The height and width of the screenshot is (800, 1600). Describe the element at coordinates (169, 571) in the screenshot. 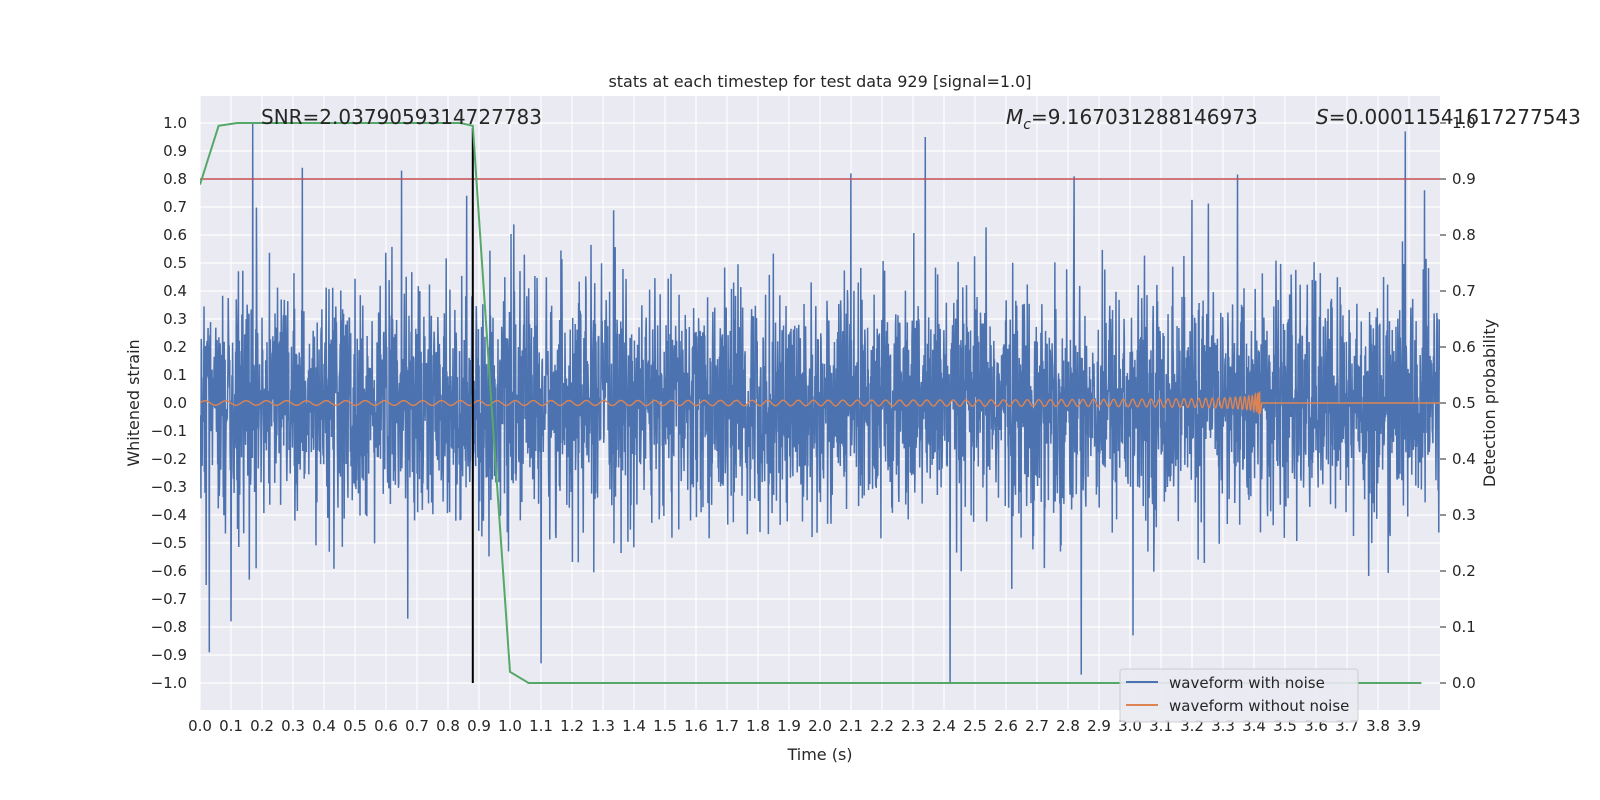

I see `y-tick-label: −0.6` at that location.